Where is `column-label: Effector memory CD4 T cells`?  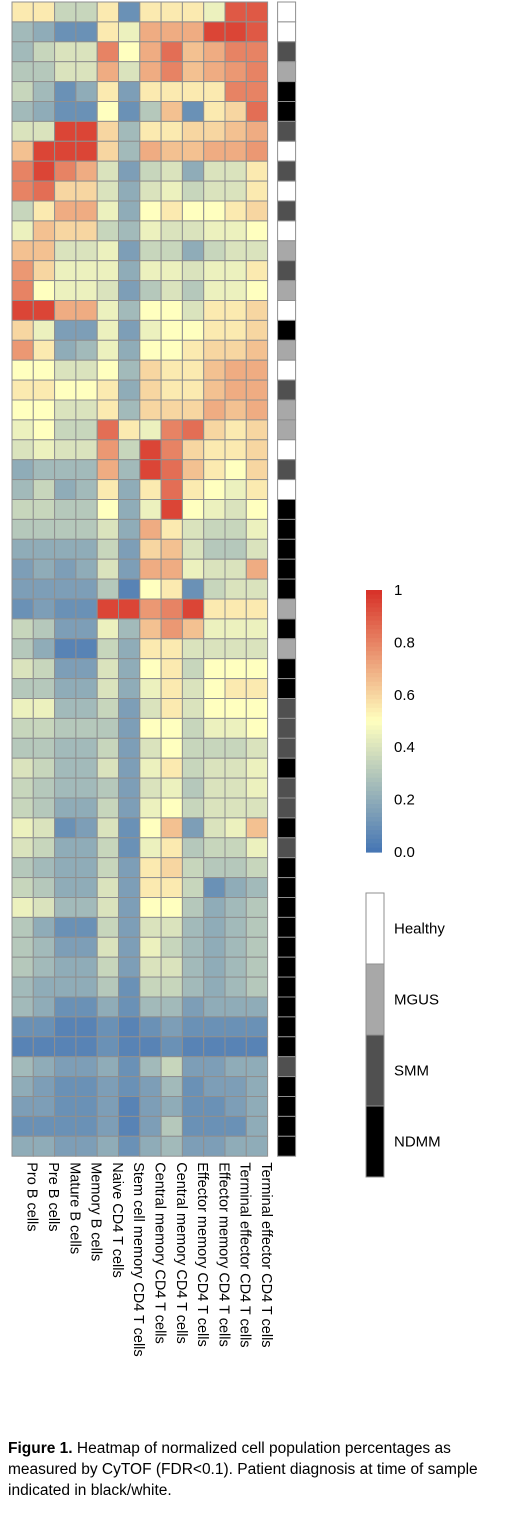 column-label: Effector memory CD4 T cells is located at coordinates (202, 1254).